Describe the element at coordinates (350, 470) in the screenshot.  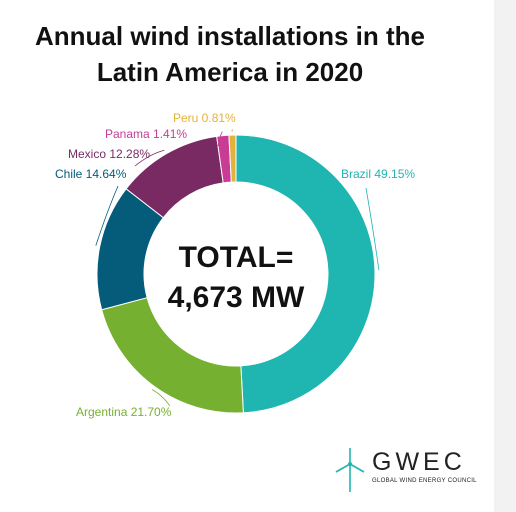
I see `wind-turbine-icon` at that location.